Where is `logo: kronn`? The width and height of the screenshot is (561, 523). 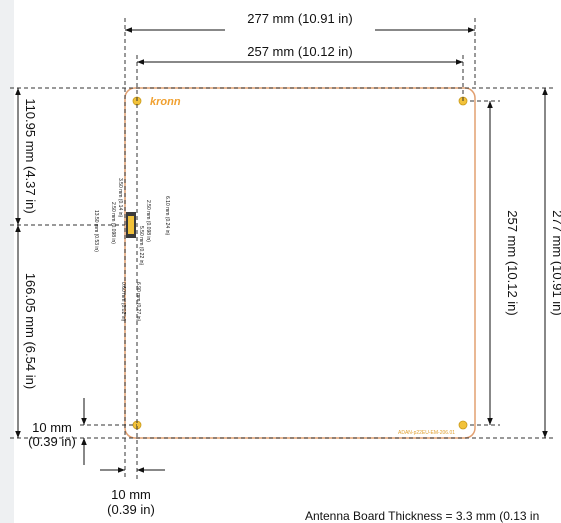 logo: kronn is located at coordinates (165, 102).